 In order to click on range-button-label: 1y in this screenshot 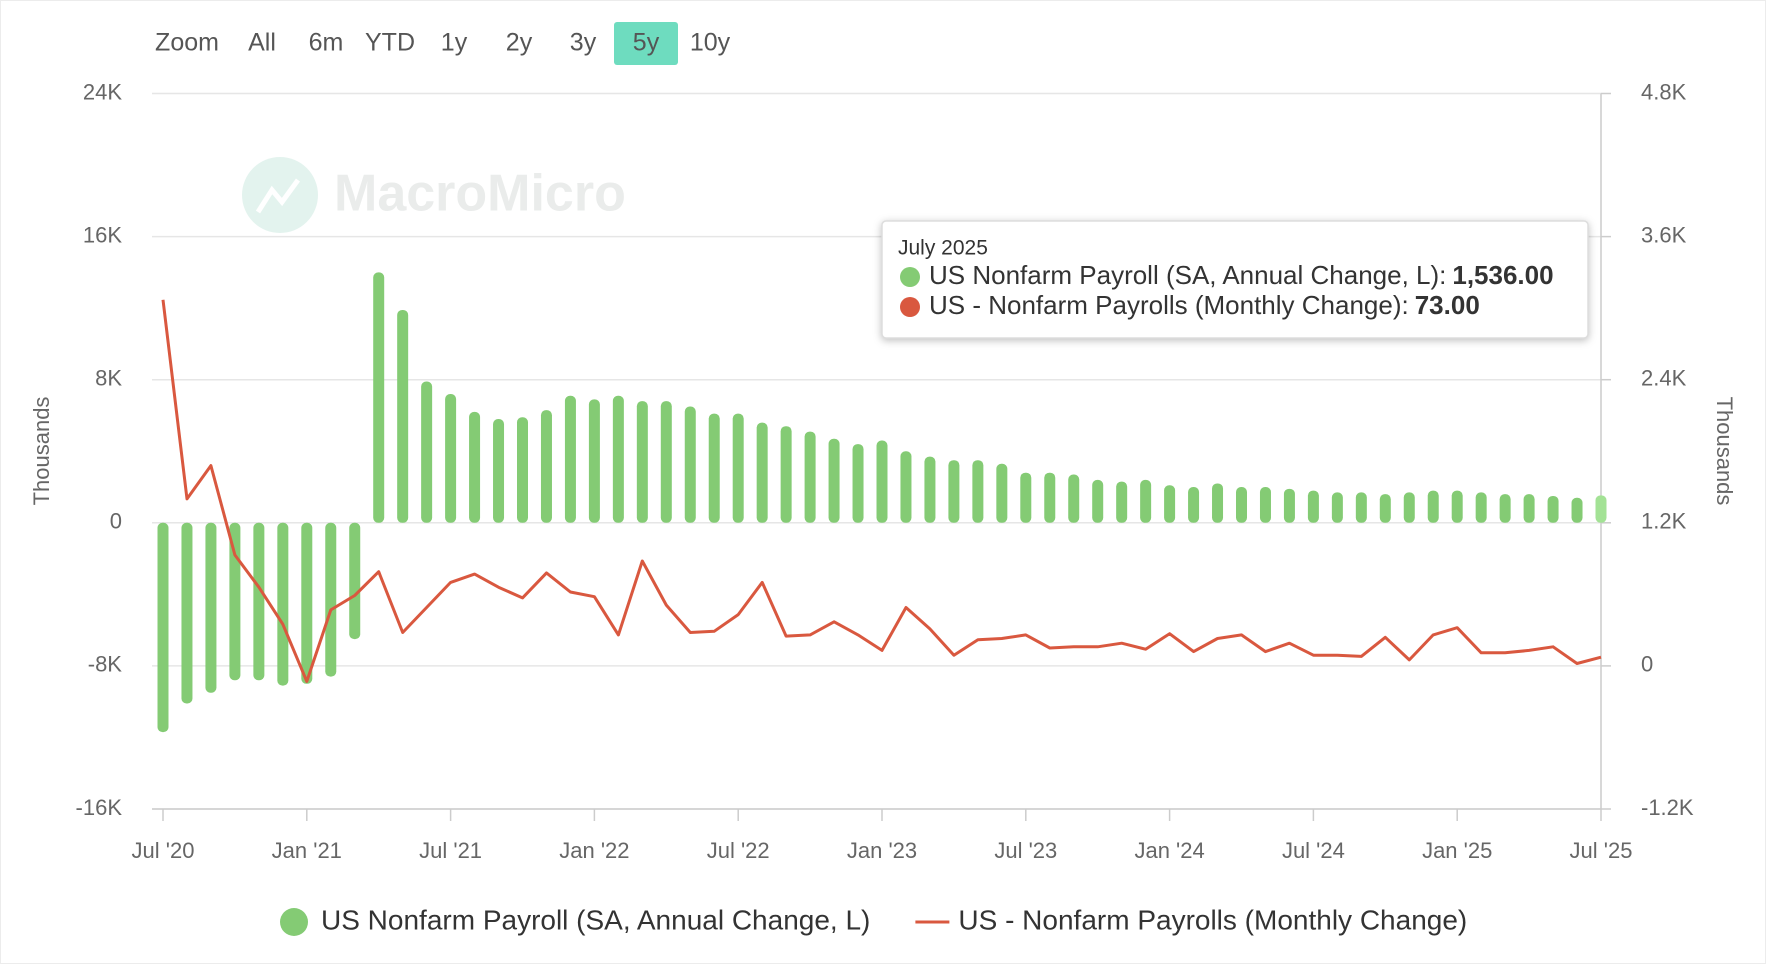, I will do `click(454, 43)`.